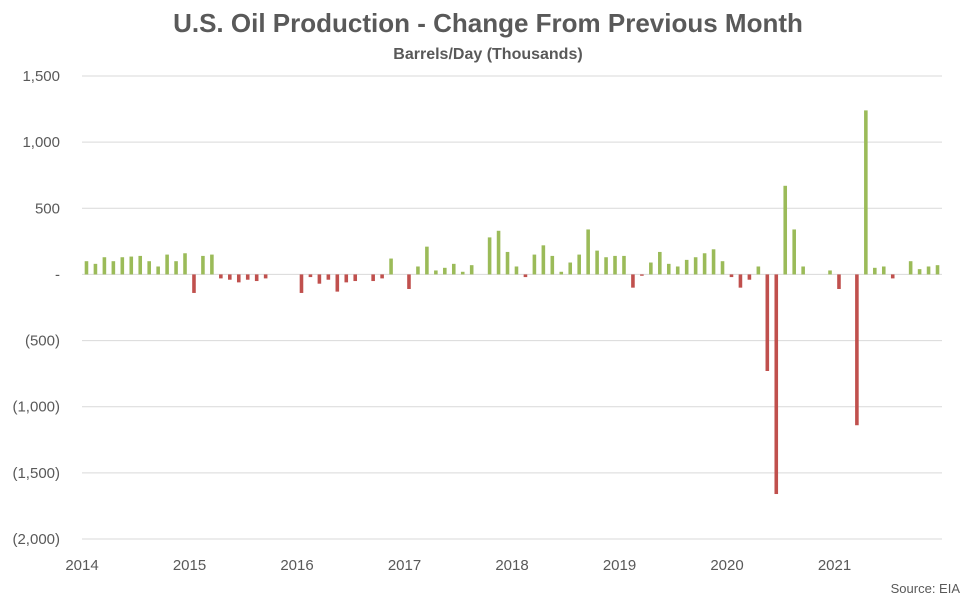  I want to click on y-tick-label: (2,000), so click(36, 539).